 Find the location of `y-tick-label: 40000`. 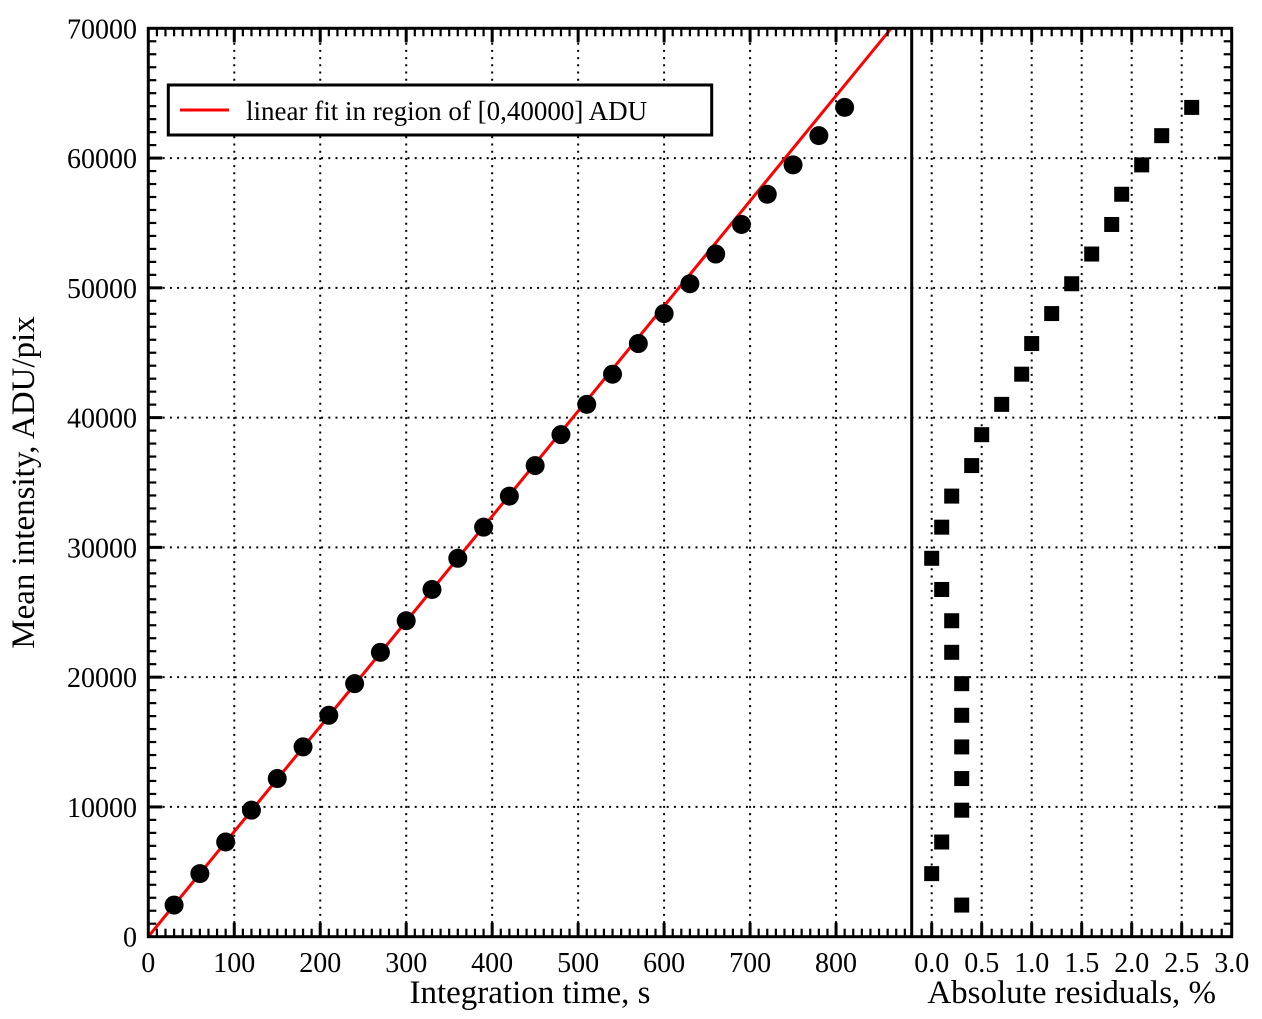

y-tick-label: 40000 is located at coordinates (102, 419).